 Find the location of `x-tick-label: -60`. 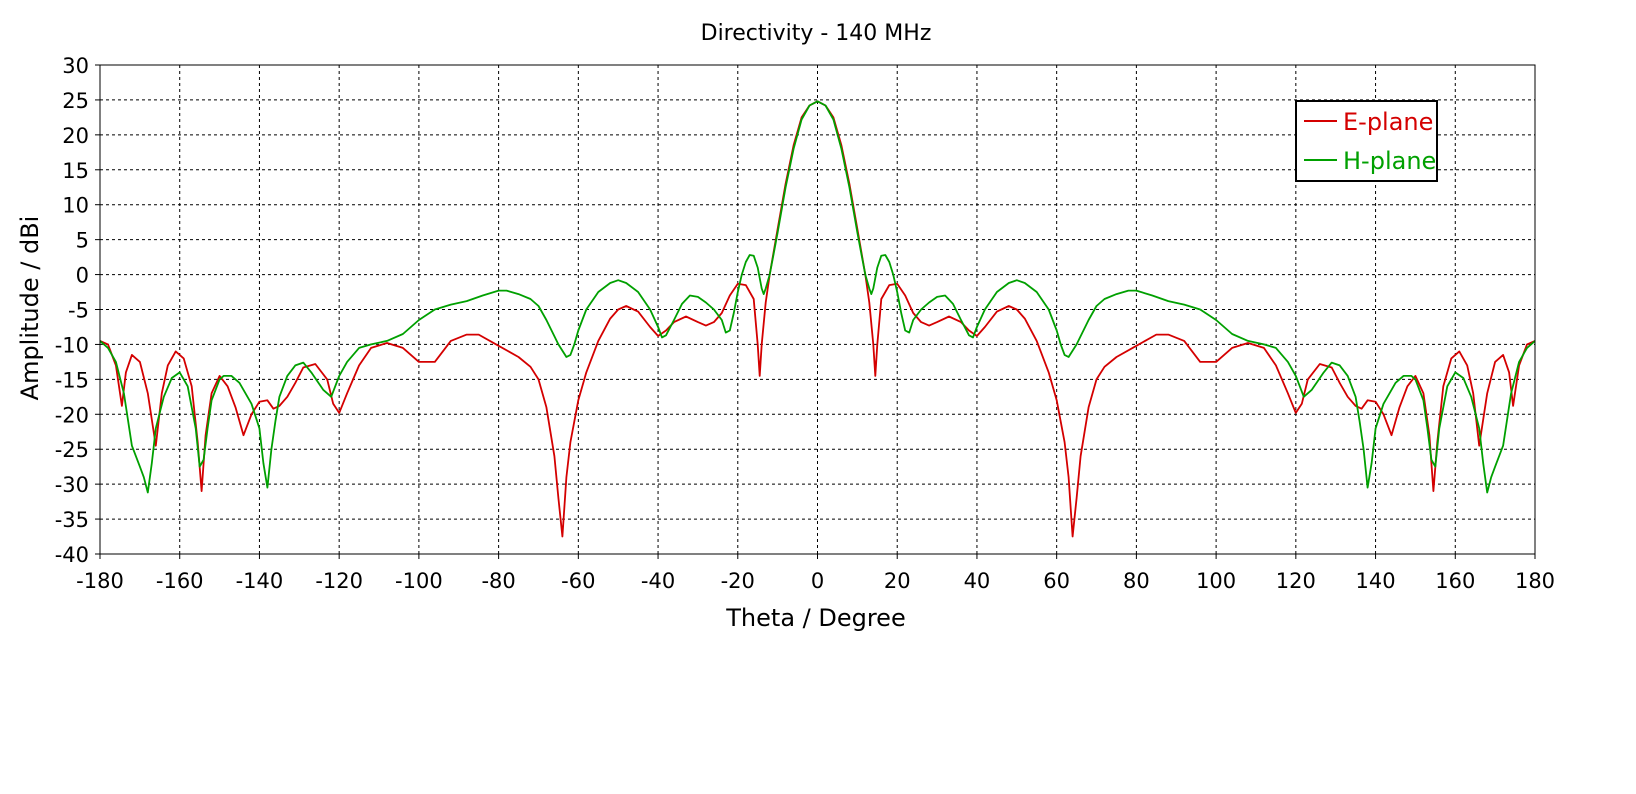

x-tick-label: -60 is located at coordinates (578, 581).